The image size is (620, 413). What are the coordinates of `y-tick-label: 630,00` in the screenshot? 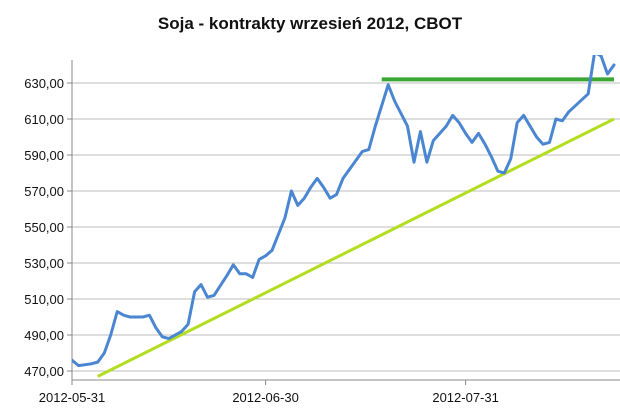 It's located at (44, 83).